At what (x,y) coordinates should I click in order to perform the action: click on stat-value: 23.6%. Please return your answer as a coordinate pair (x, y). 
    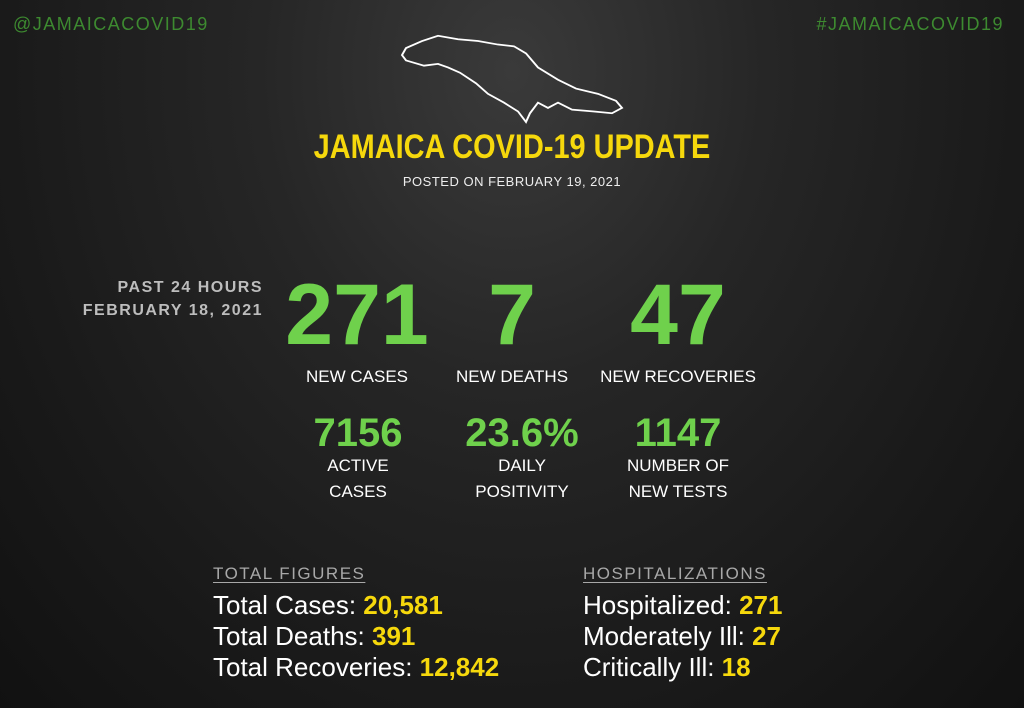
    Looking at the image, I should click on (522, 433).